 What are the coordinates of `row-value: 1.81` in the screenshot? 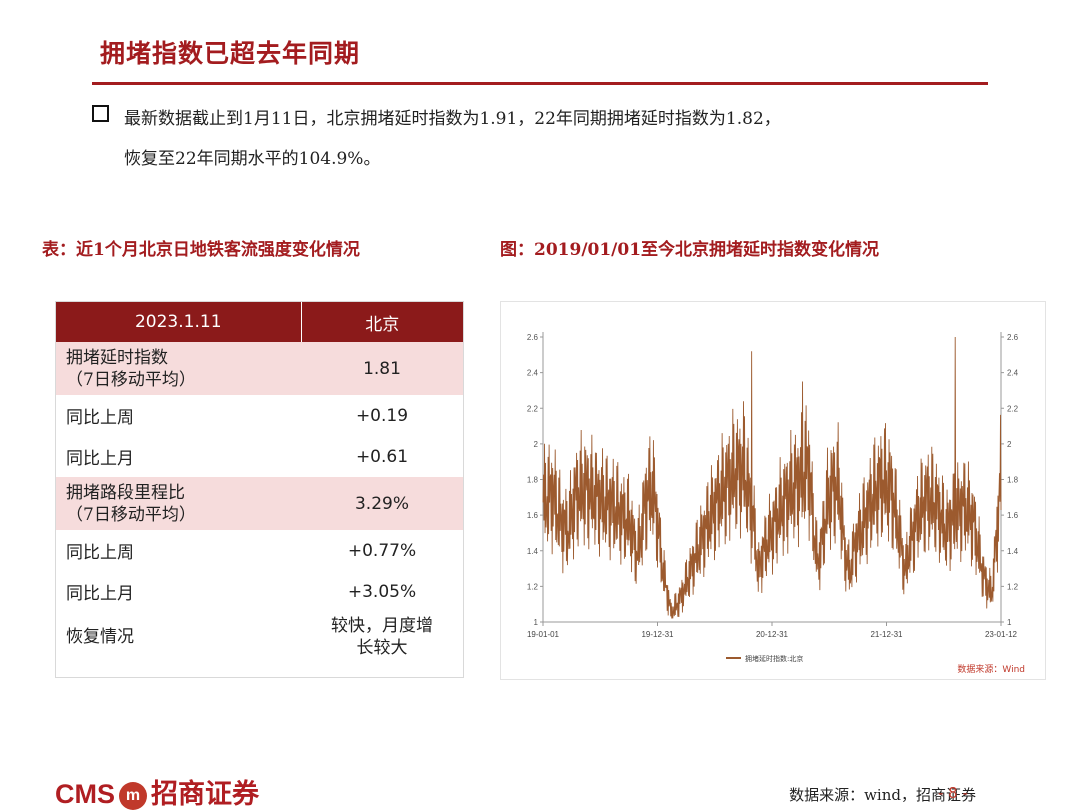 It's located at (382, 368).